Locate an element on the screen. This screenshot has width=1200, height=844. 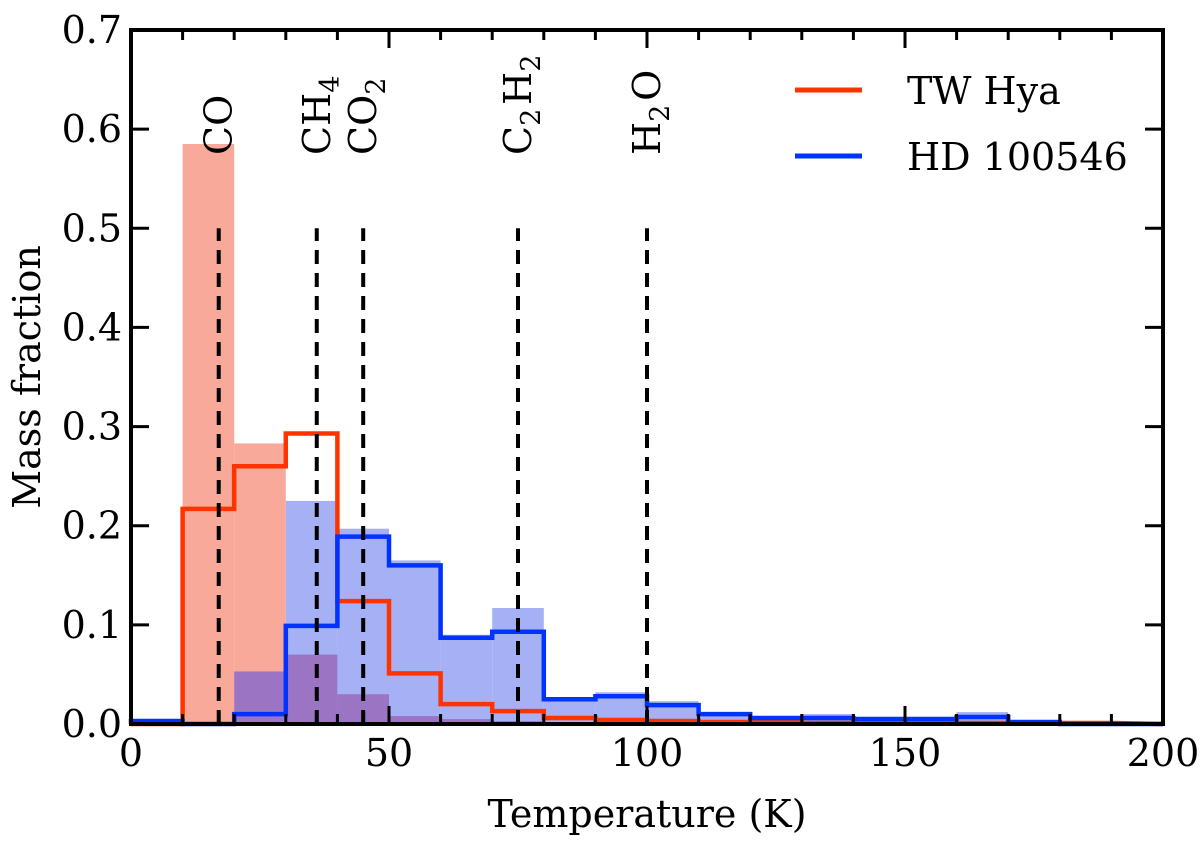
x-tick-label-0: 0 is located at coordinates (131, 753).